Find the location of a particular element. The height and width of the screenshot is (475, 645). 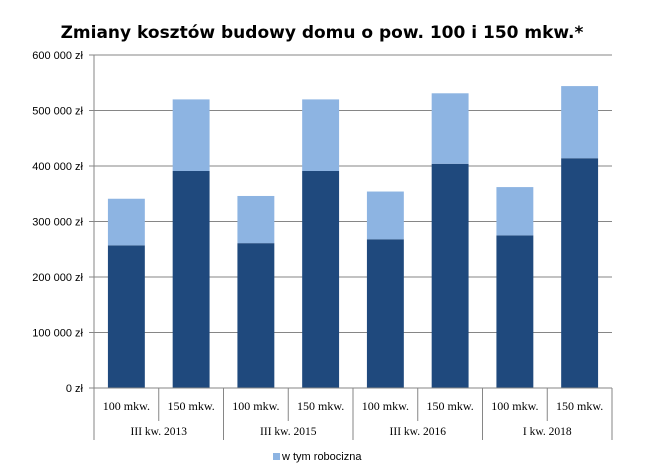

legend-swatch is located at coordinates (276, 456).